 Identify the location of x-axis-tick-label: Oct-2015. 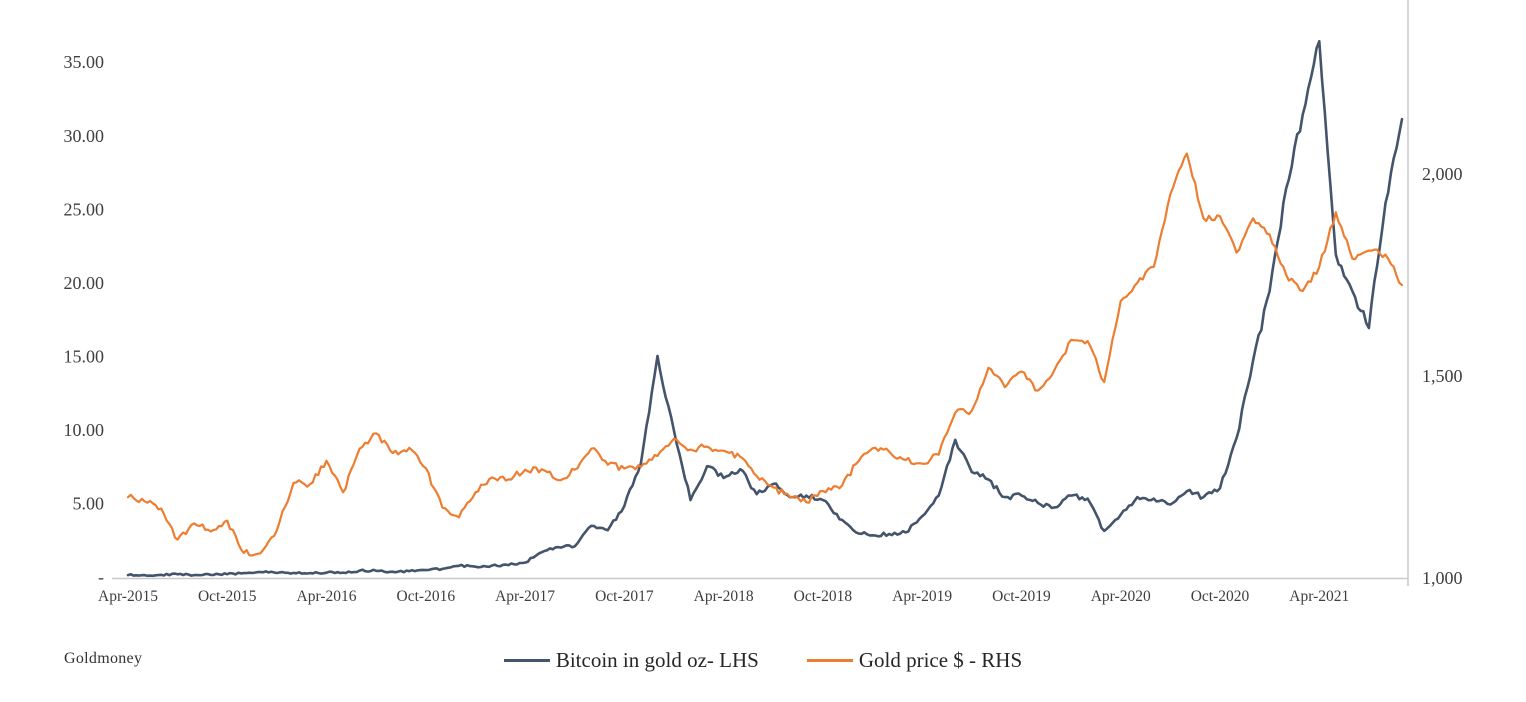
(227, 596).